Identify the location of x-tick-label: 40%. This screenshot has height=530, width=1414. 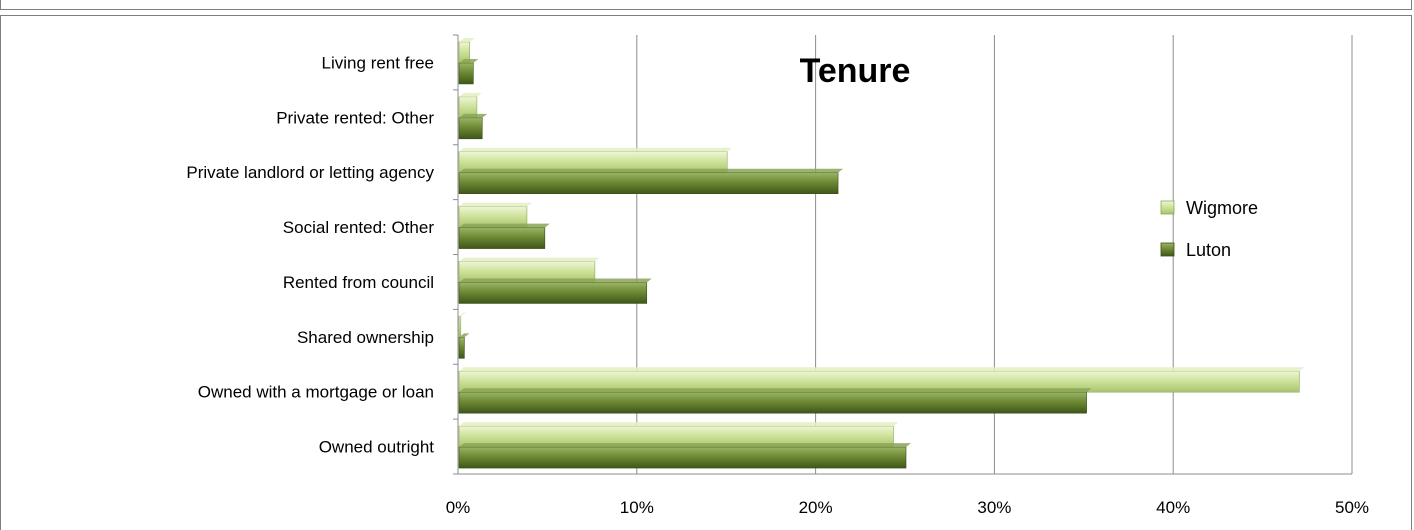
(1173, 507).